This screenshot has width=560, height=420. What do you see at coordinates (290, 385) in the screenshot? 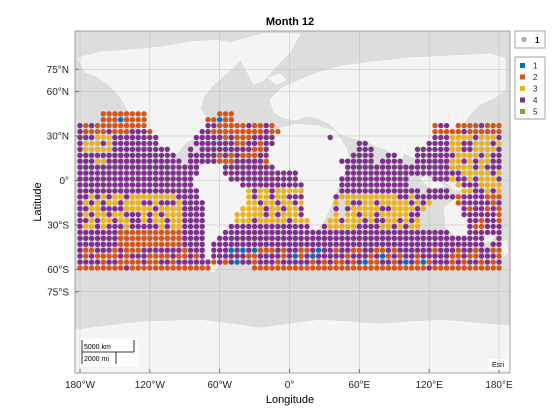
I see `x-tick-label: 0°` at bounding box center [290, 385].